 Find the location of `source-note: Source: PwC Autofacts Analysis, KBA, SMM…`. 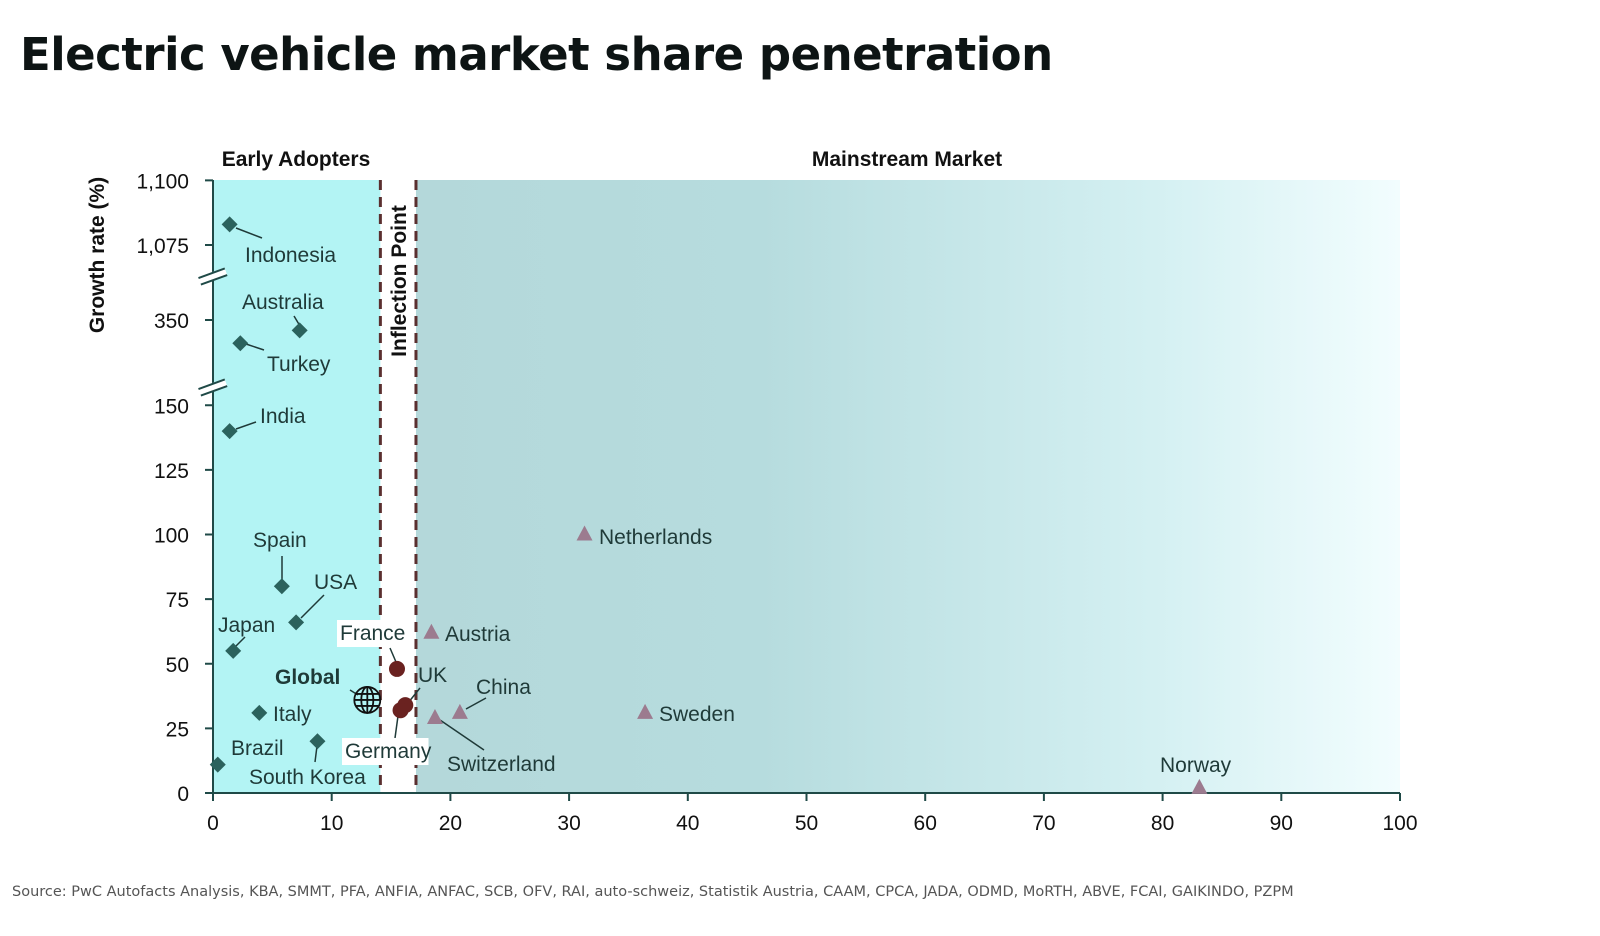

source-note: Source: PwC Autofacts Analysis, KBA, SMM… is located at coordinates (653, 892).